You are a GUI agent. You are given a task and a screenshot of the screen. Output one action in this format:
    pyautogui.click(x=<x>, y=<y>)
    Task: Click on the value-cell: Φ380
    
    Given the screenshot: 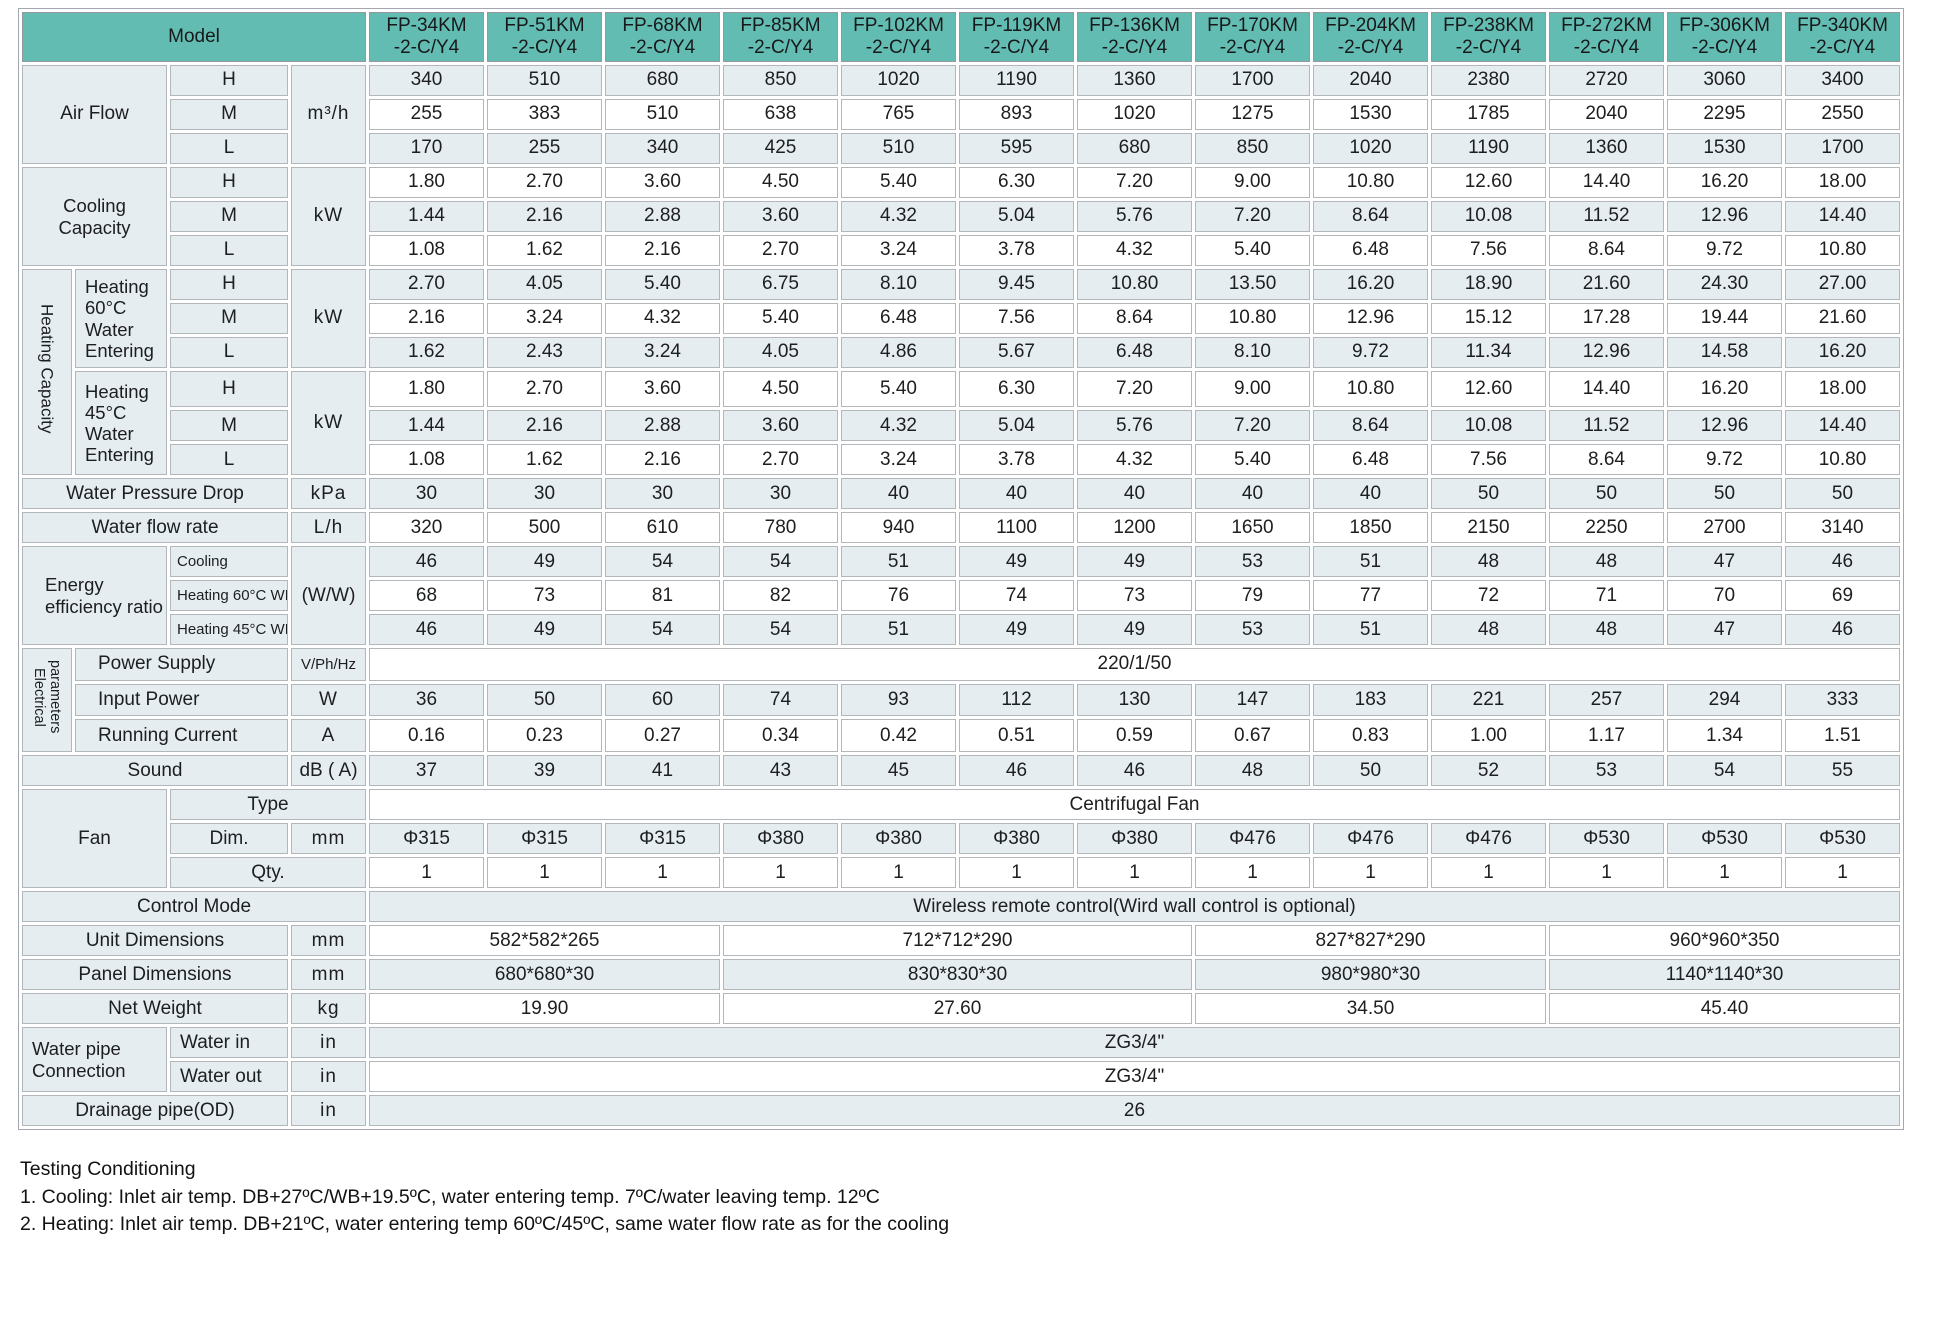 What is the action you would take?
    pyautogui.click(x=1016, y=839)
    